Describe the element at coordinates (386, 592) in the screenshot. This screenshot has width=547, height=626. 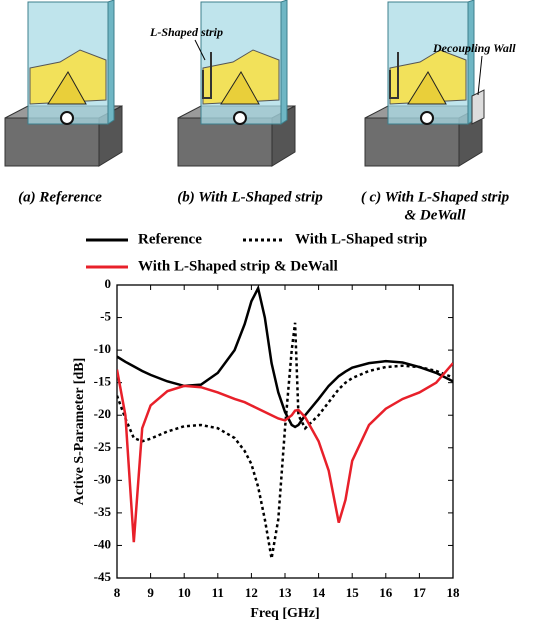
I see `x-tick-label: 16` at that location.